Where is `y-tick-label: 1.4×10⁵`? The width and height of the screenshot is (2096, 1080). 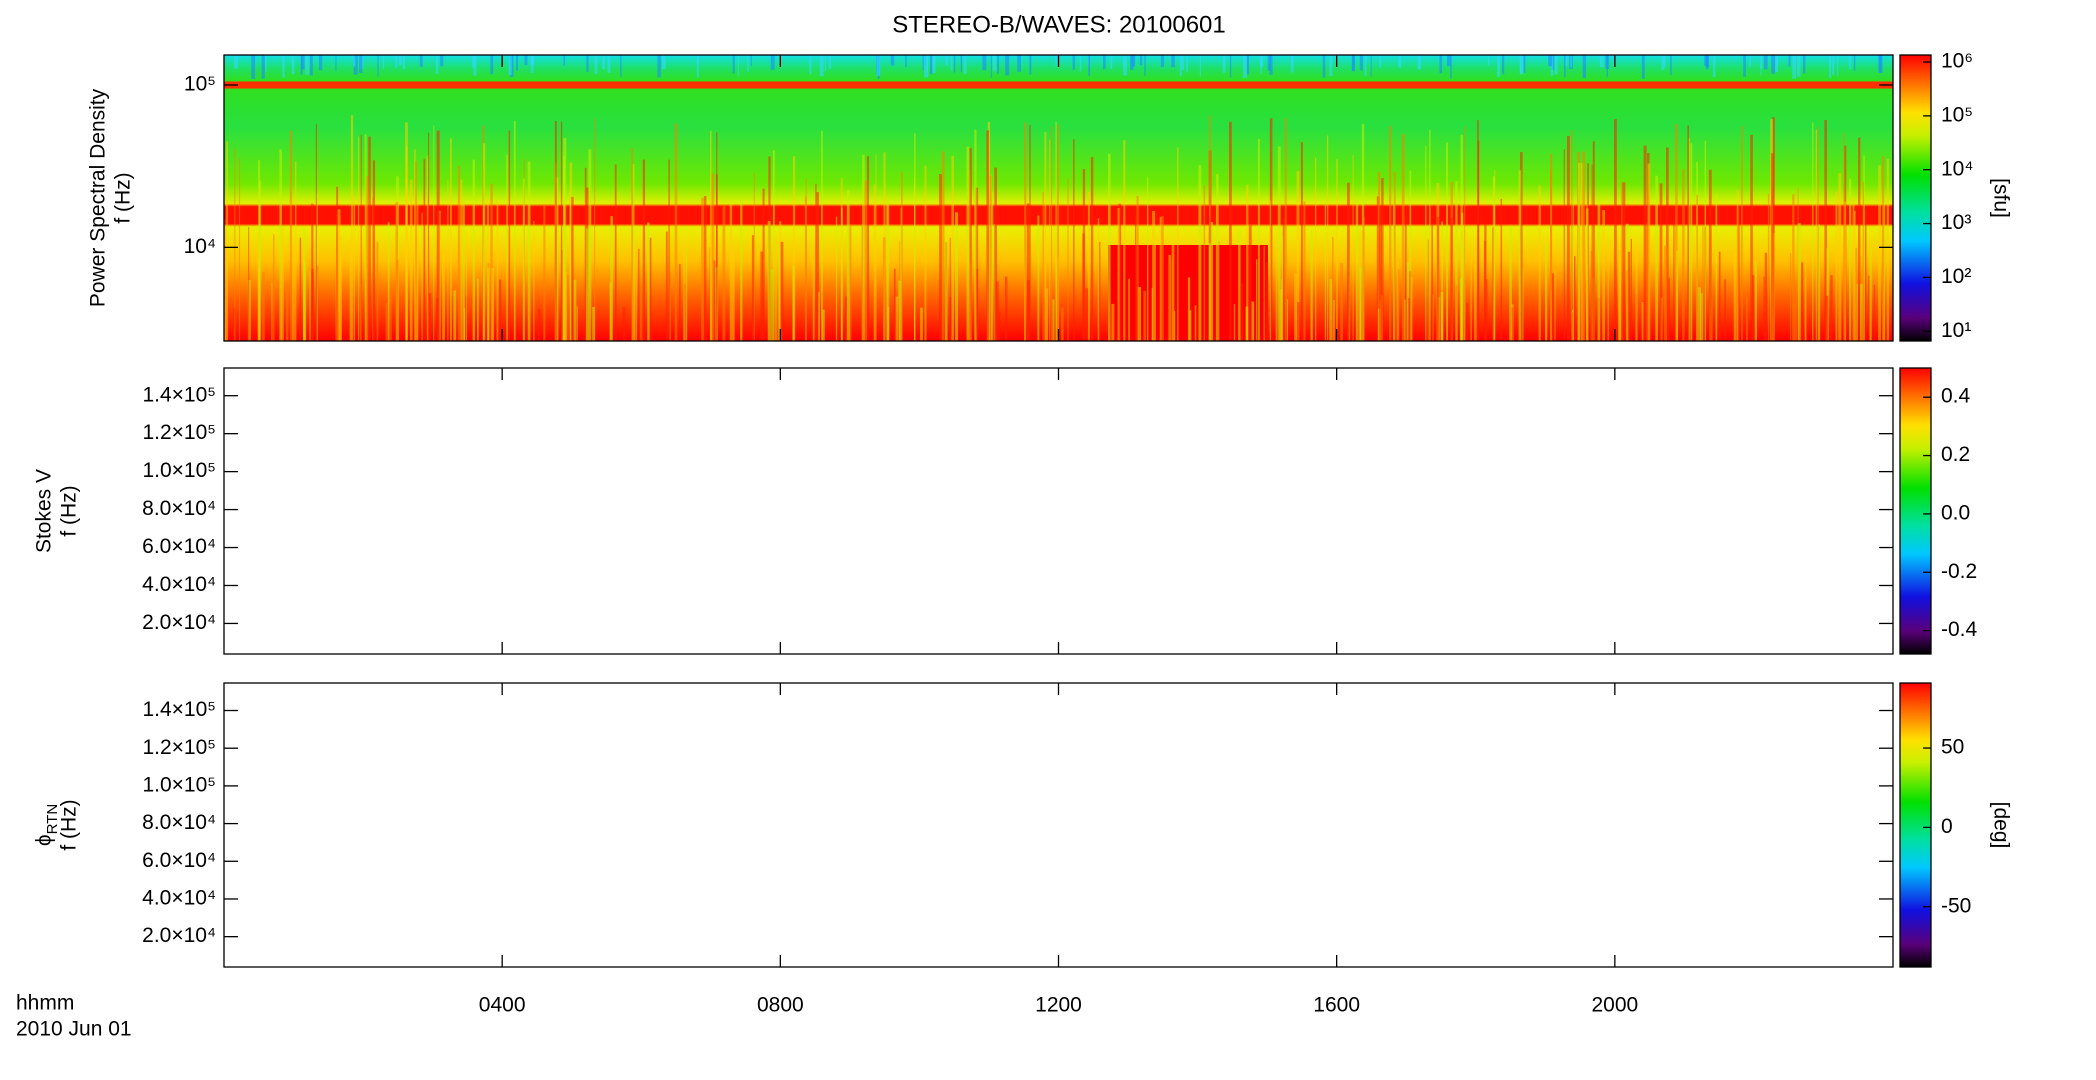
y-tick-label: 1.4×10⁵ is located at coordinates (179, 709).